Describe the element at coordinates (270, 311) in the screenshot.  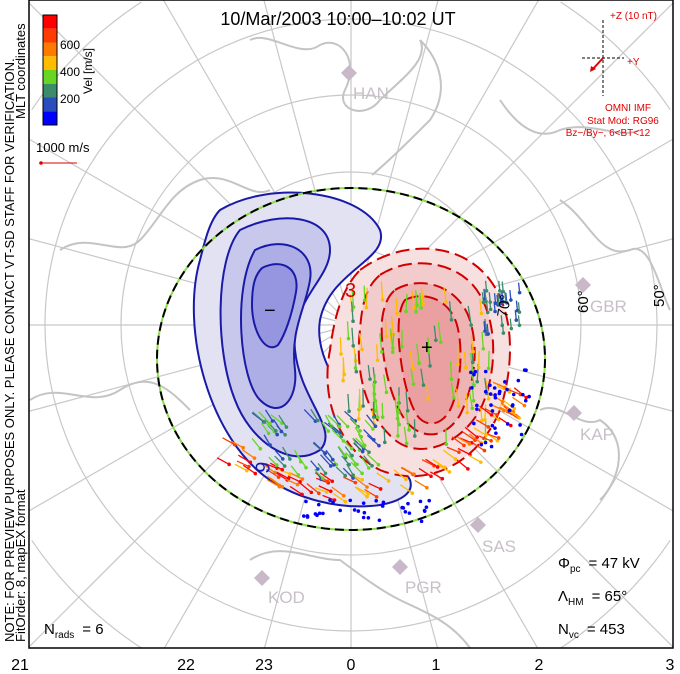
I see `potential-min-marker: −` at that location.